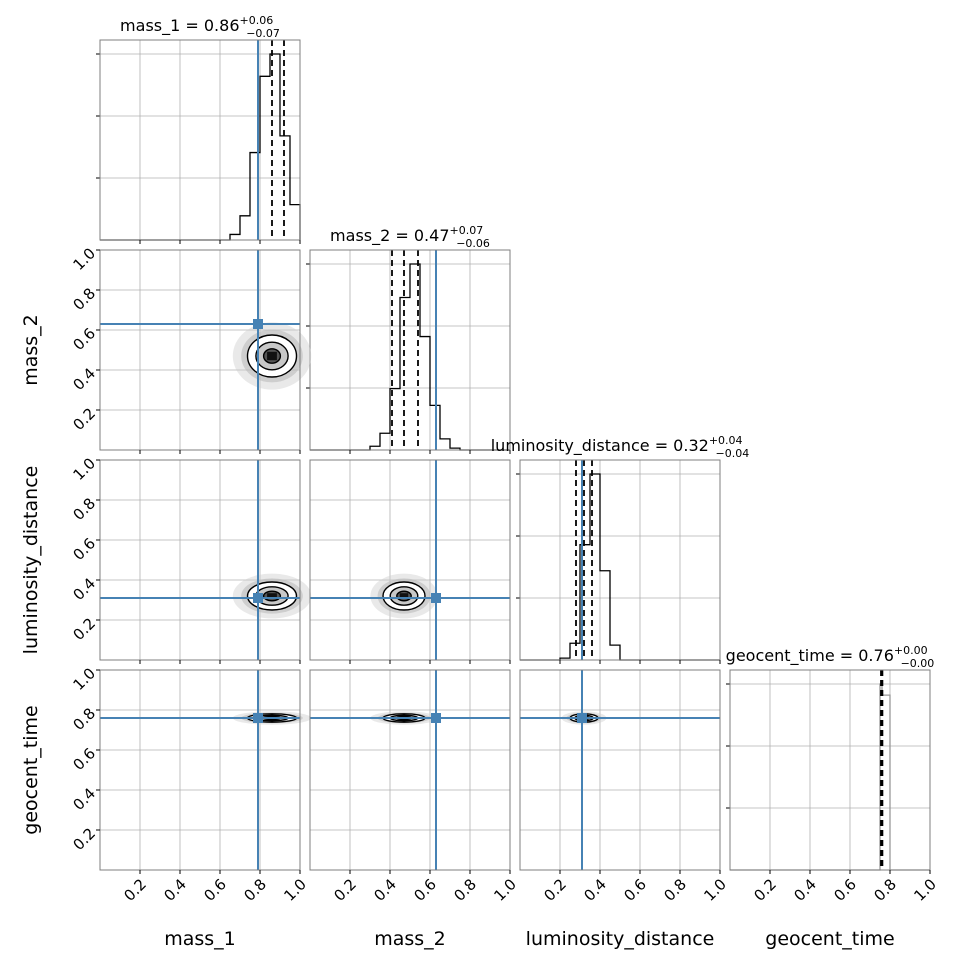  I want to click on ytick-label-geocent_time: 0.8, so click(84, 719).